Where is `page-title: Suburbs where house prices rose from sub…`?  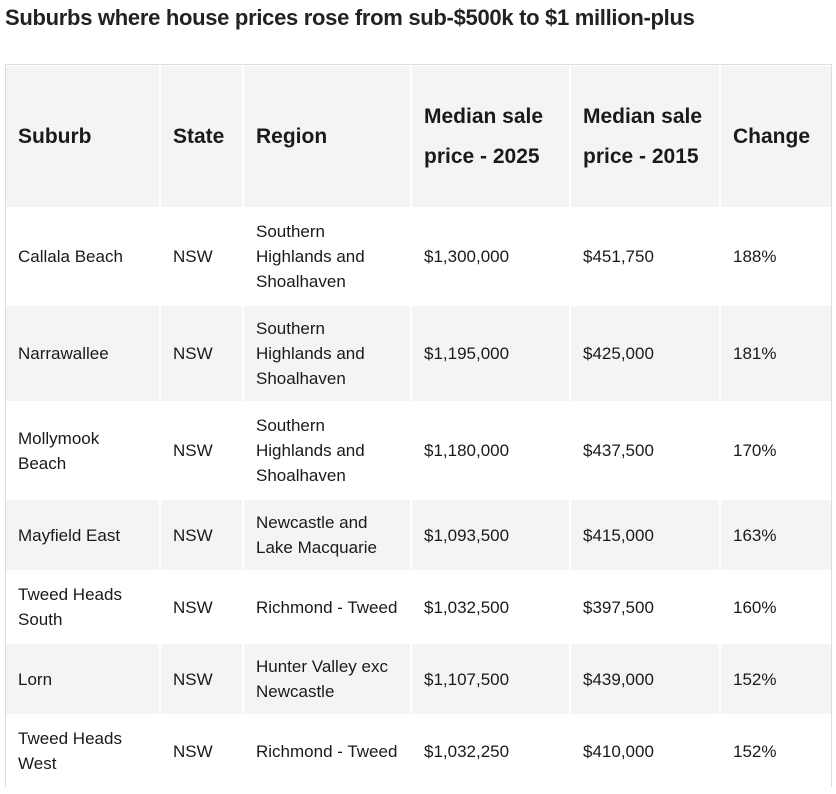 page-title: Suburbs where house prices rose from sub… is located at coordinates (350, 17).